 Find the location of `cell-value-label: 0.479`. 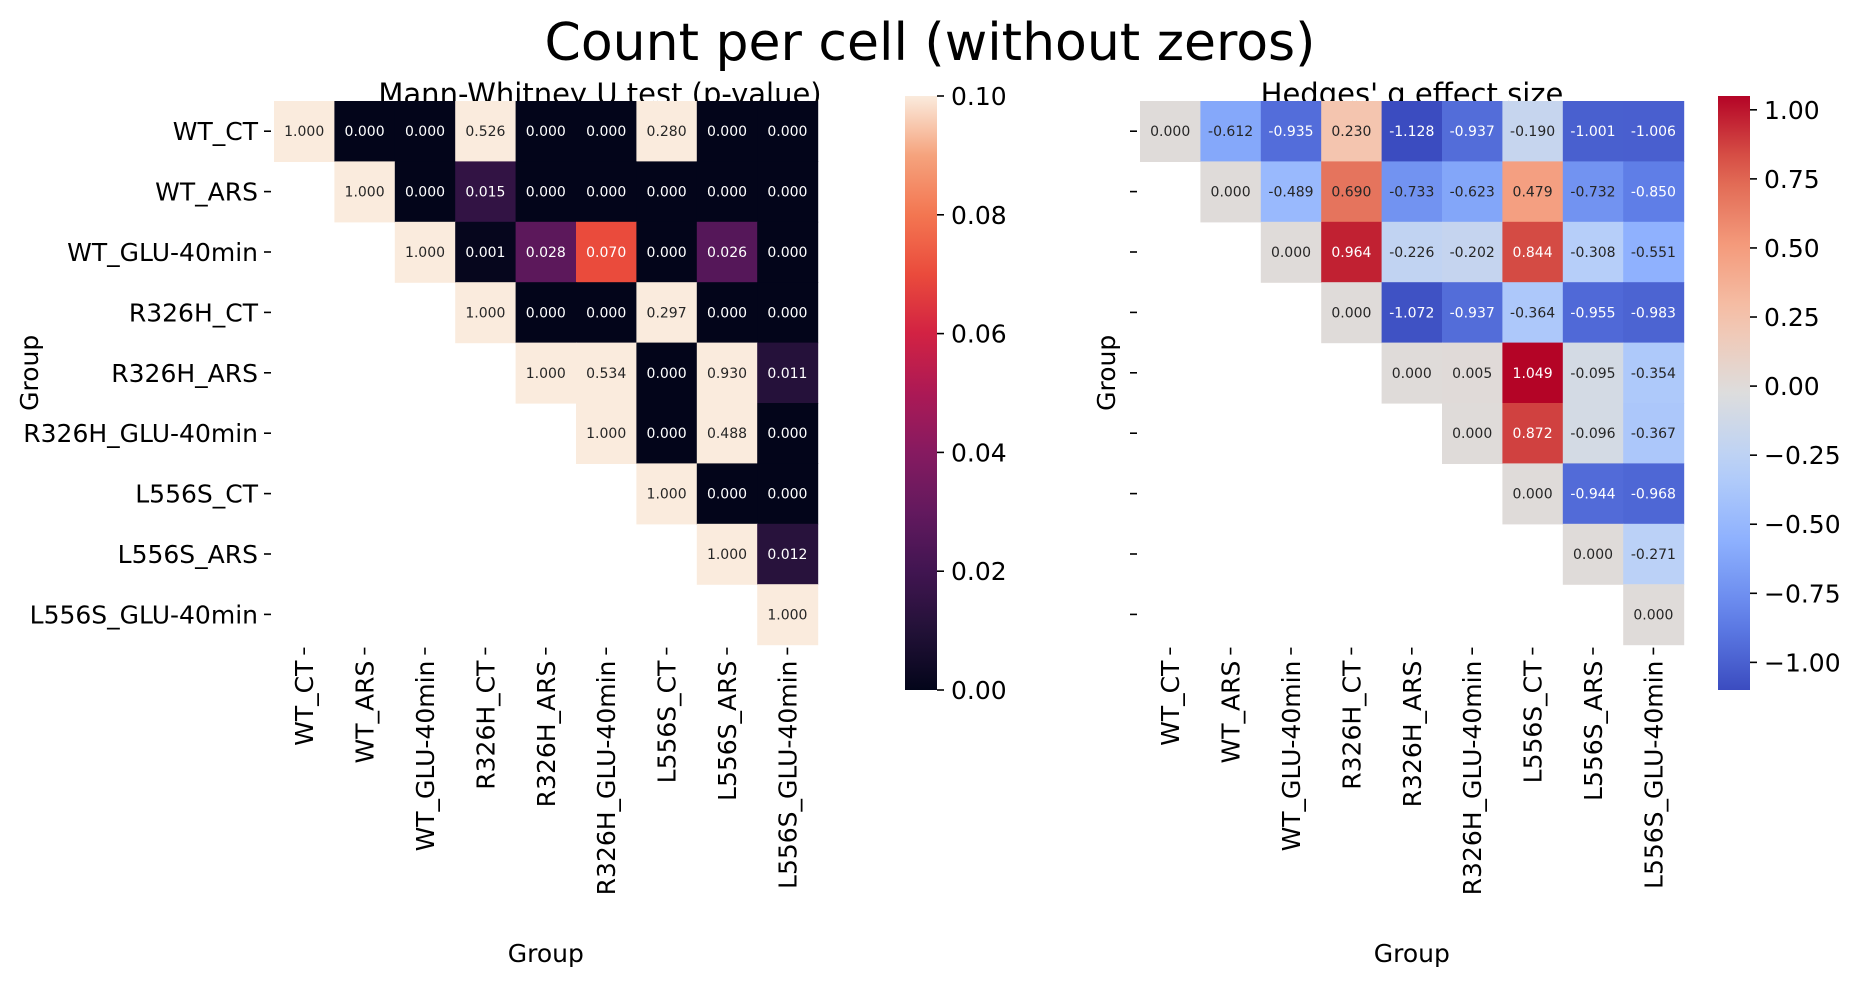

cell-value-label: 0.479 is located at coordinates (1533, 193).